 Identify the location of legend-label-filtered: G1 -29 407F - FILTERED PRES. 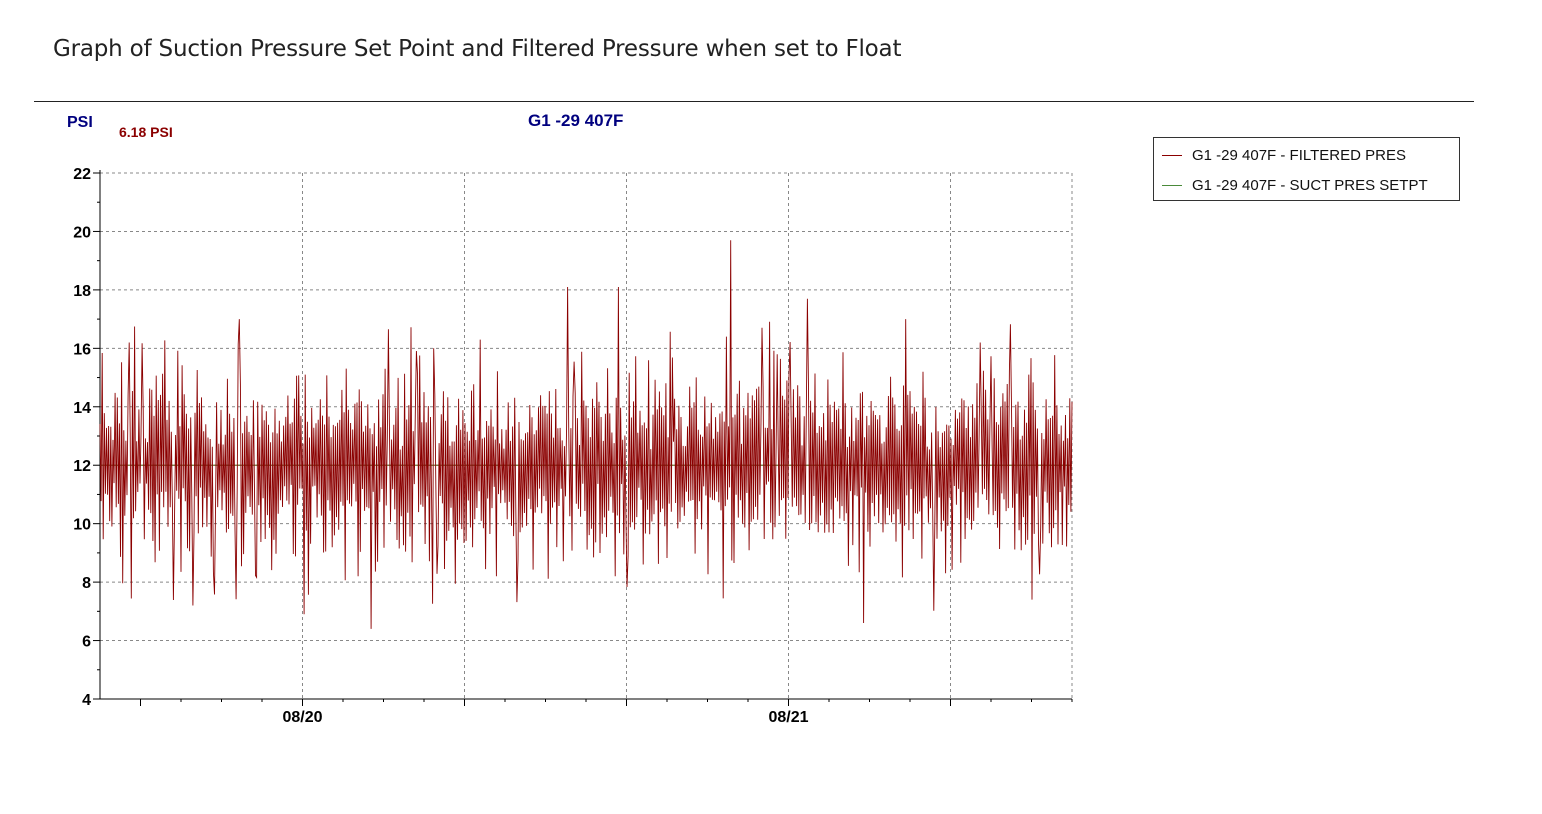
(1299, 155).